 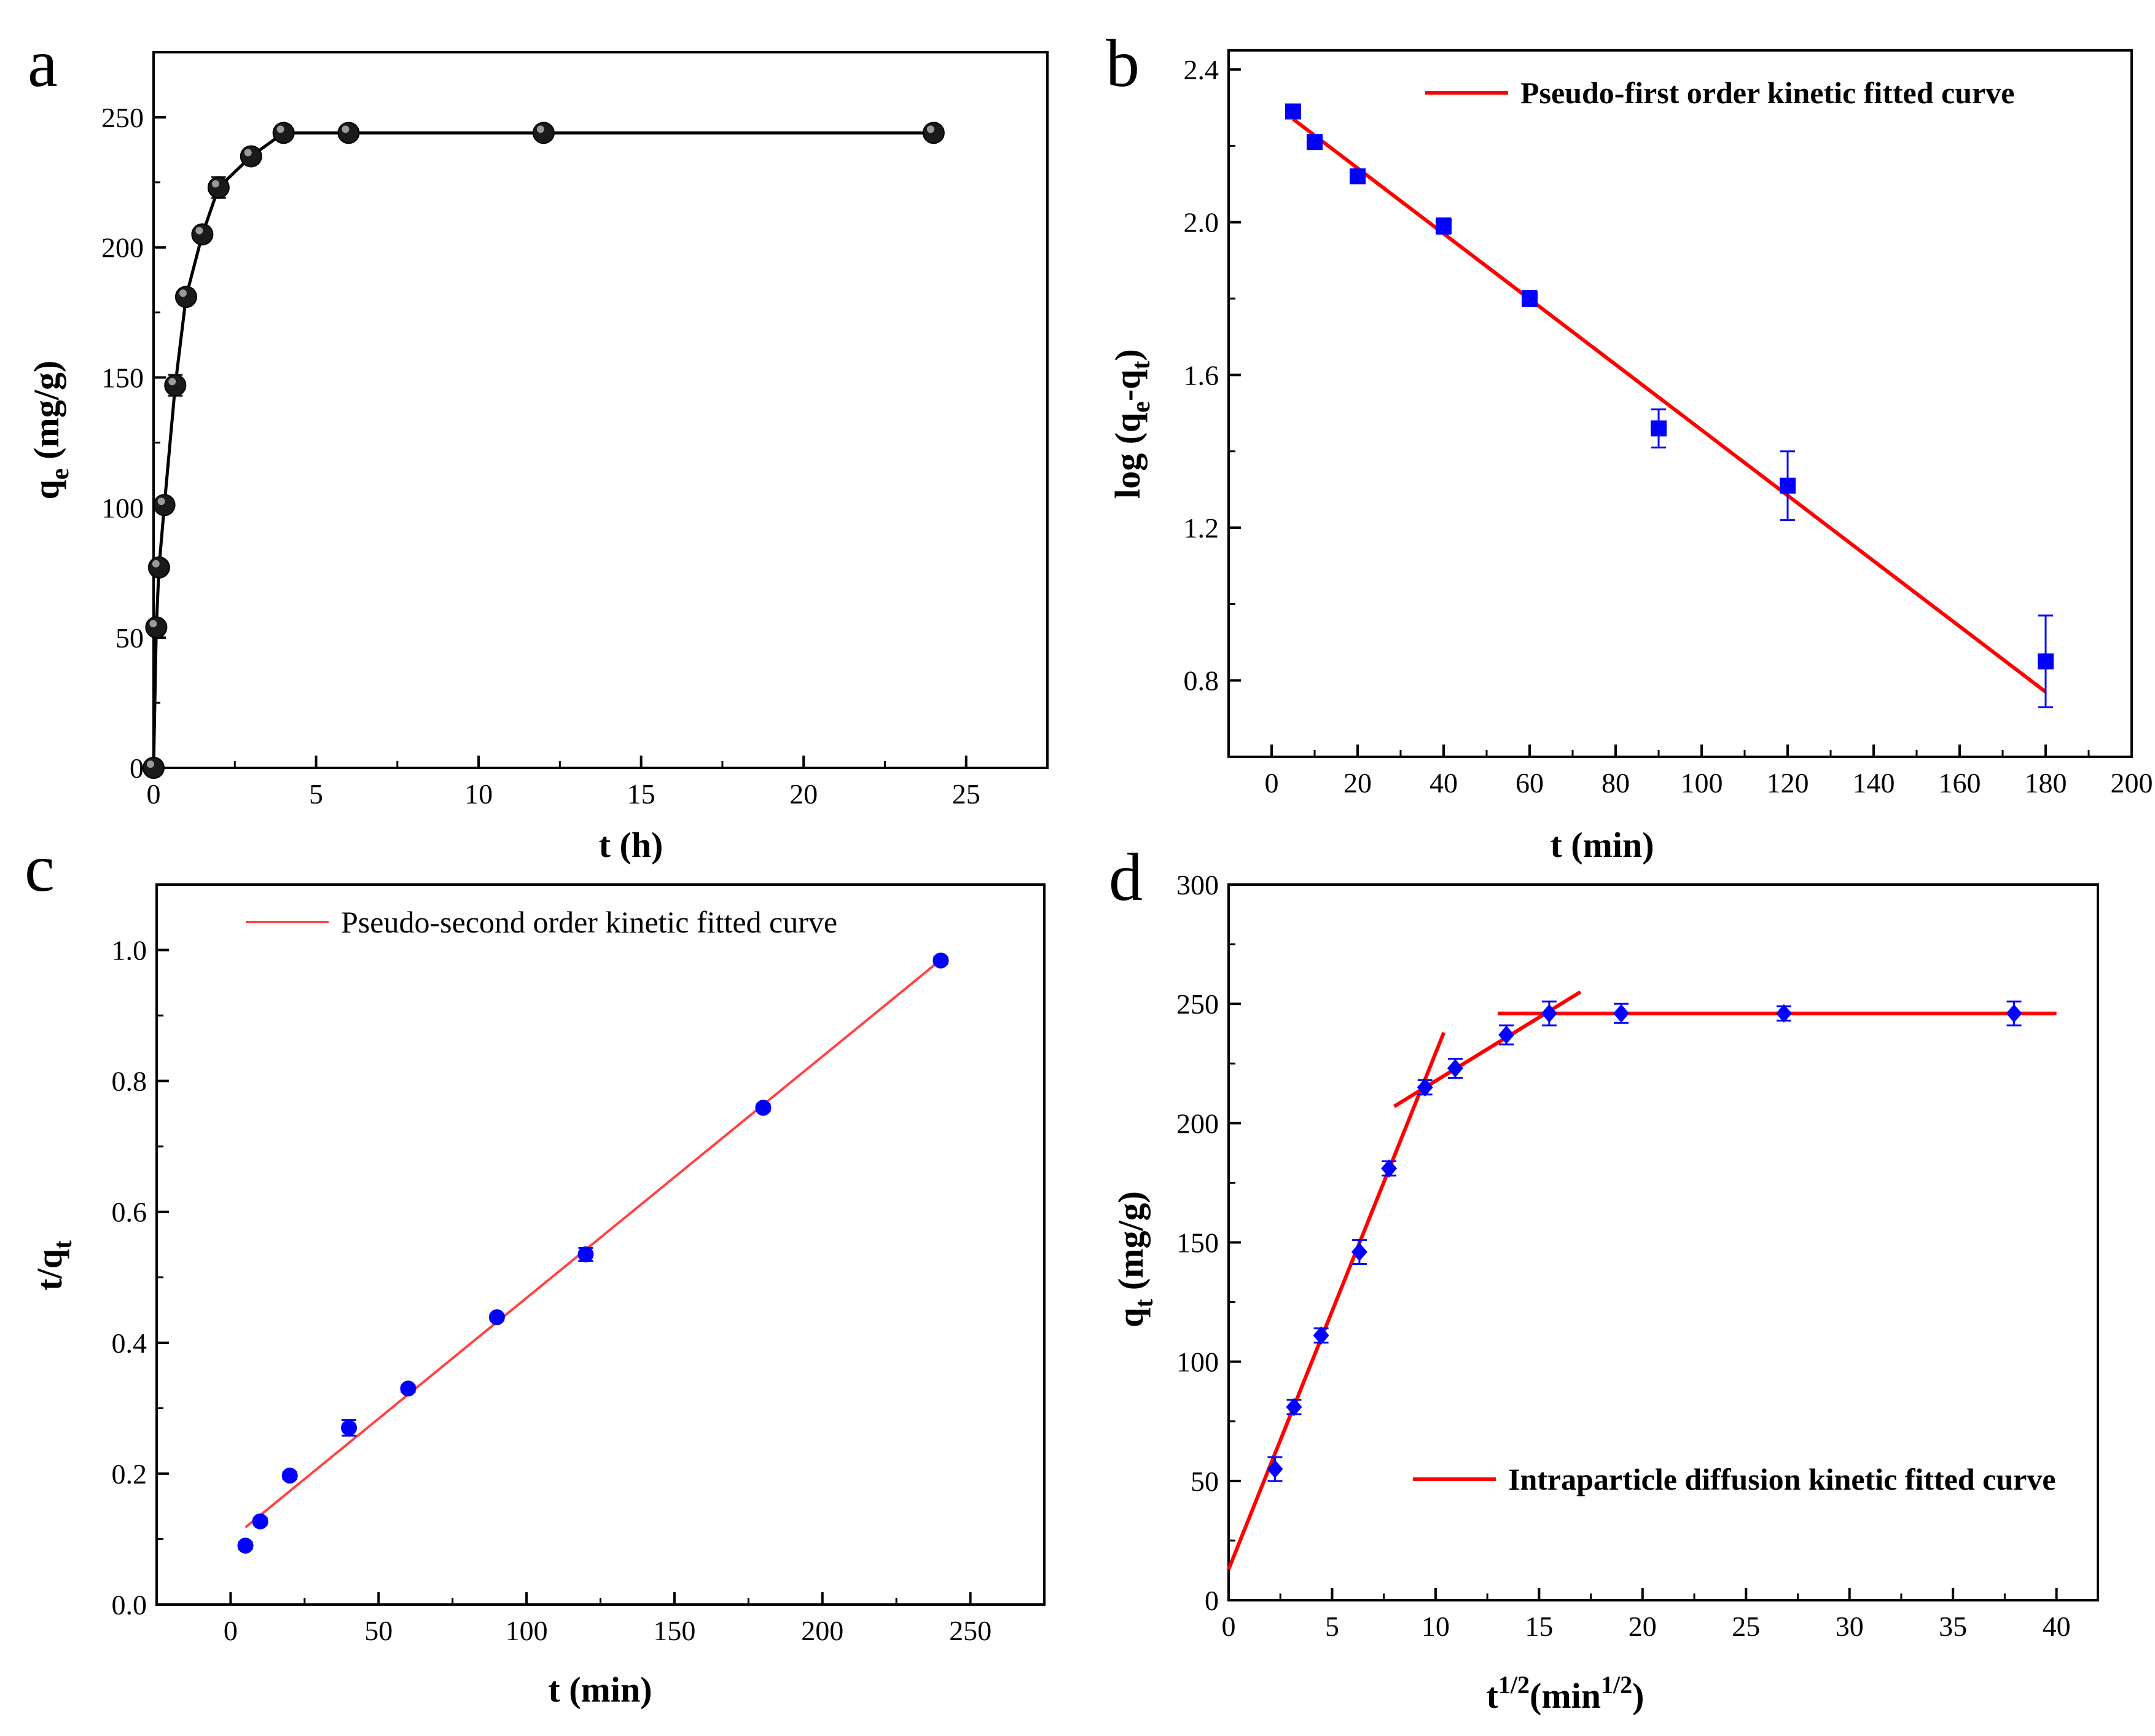 I want to click on y-tick-label: 1.6, so click(x=1201, y=375).